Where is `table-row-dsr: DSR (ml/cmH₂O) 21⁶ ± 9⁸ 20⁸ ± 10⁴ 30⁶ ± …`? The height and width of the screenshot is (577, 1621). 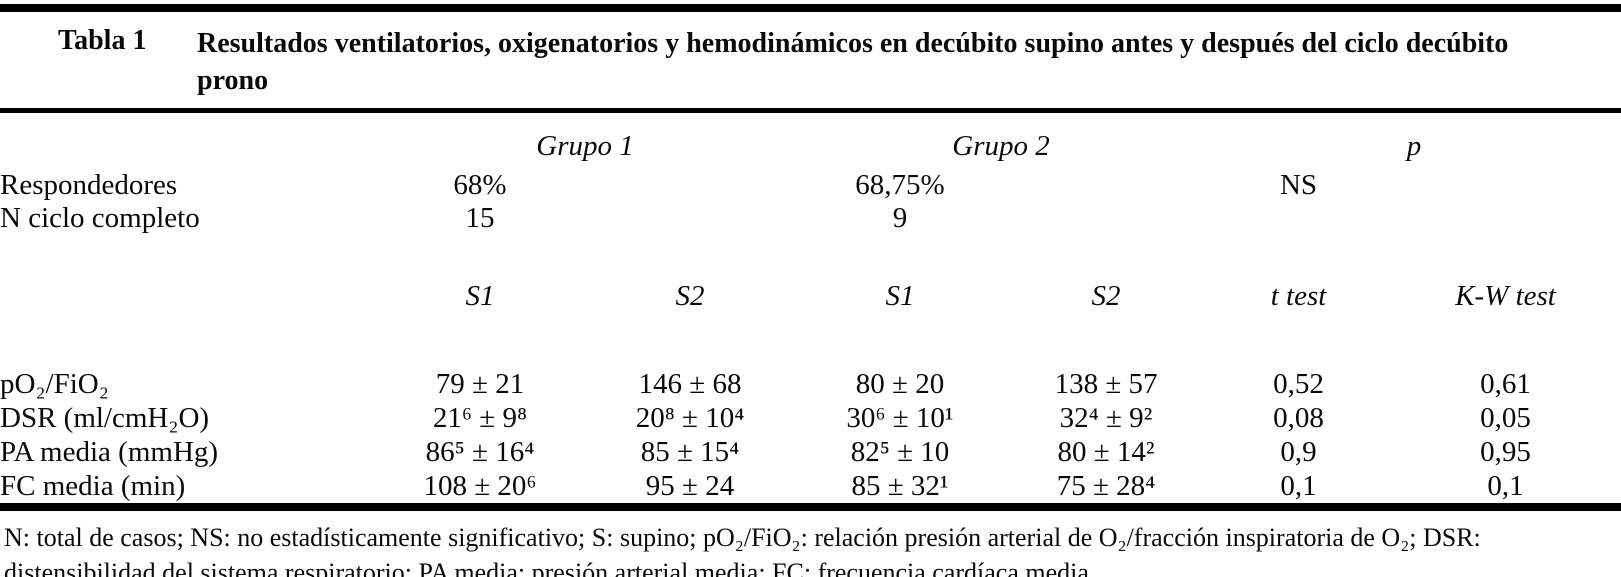
table-row-dsr: DSR (ml/cmH₂O) 21⁶ ± 9⁸ 20⁸ ± 10⁴ 30⁶ ± … is located at coordinates (810, 418).